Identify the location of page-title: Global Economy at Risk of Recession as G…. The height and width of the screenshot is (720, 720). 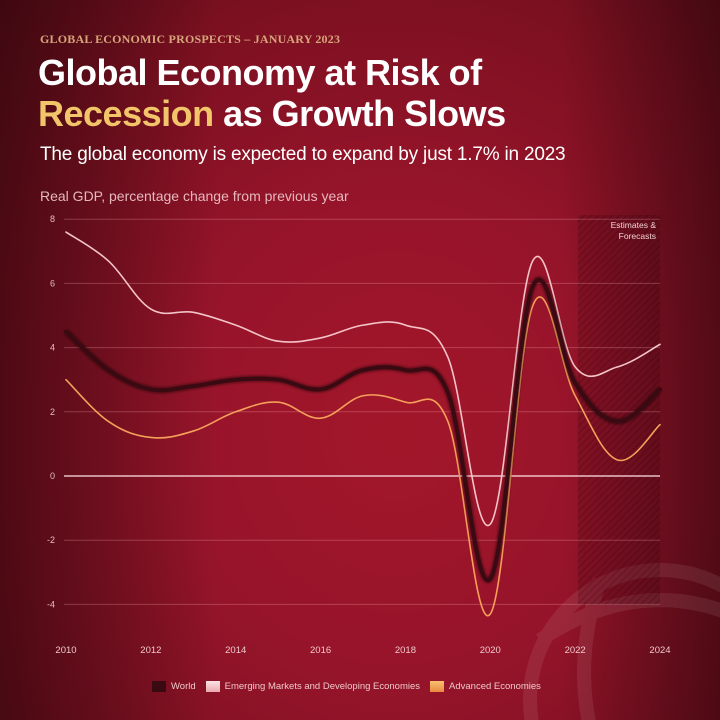
(272, 93).